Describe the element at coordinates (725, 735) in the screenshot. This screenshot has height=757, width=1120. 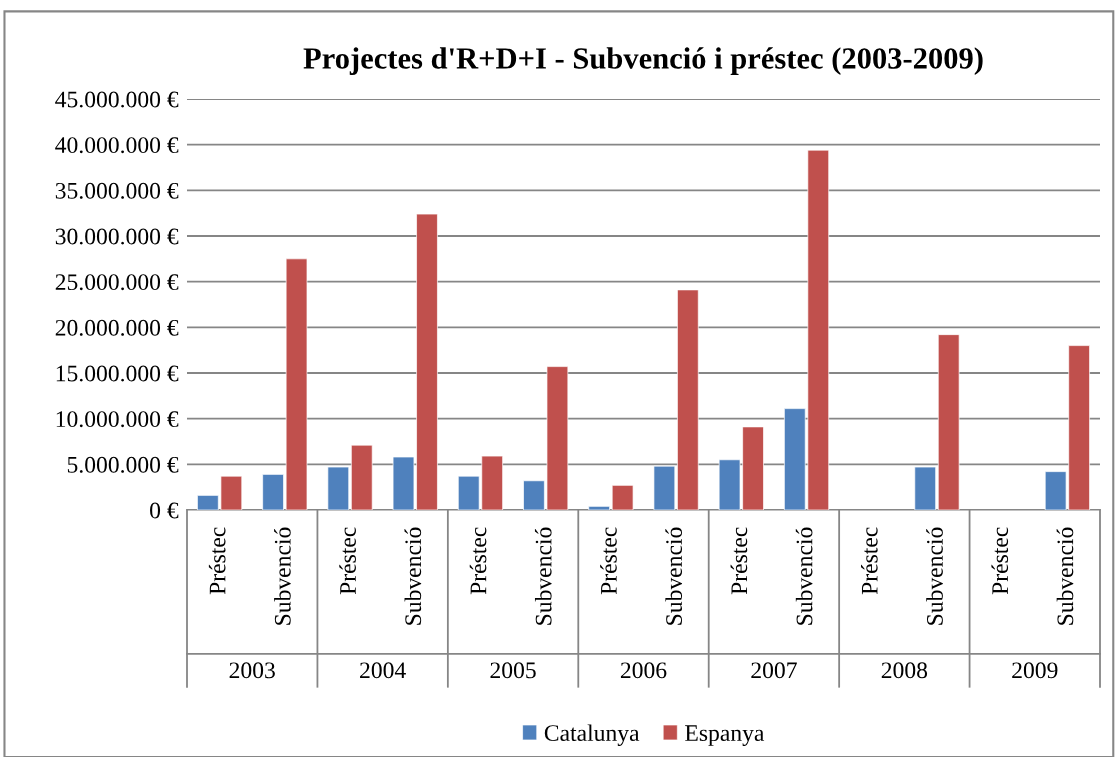
I see `legend-label: Espanya` at that location.